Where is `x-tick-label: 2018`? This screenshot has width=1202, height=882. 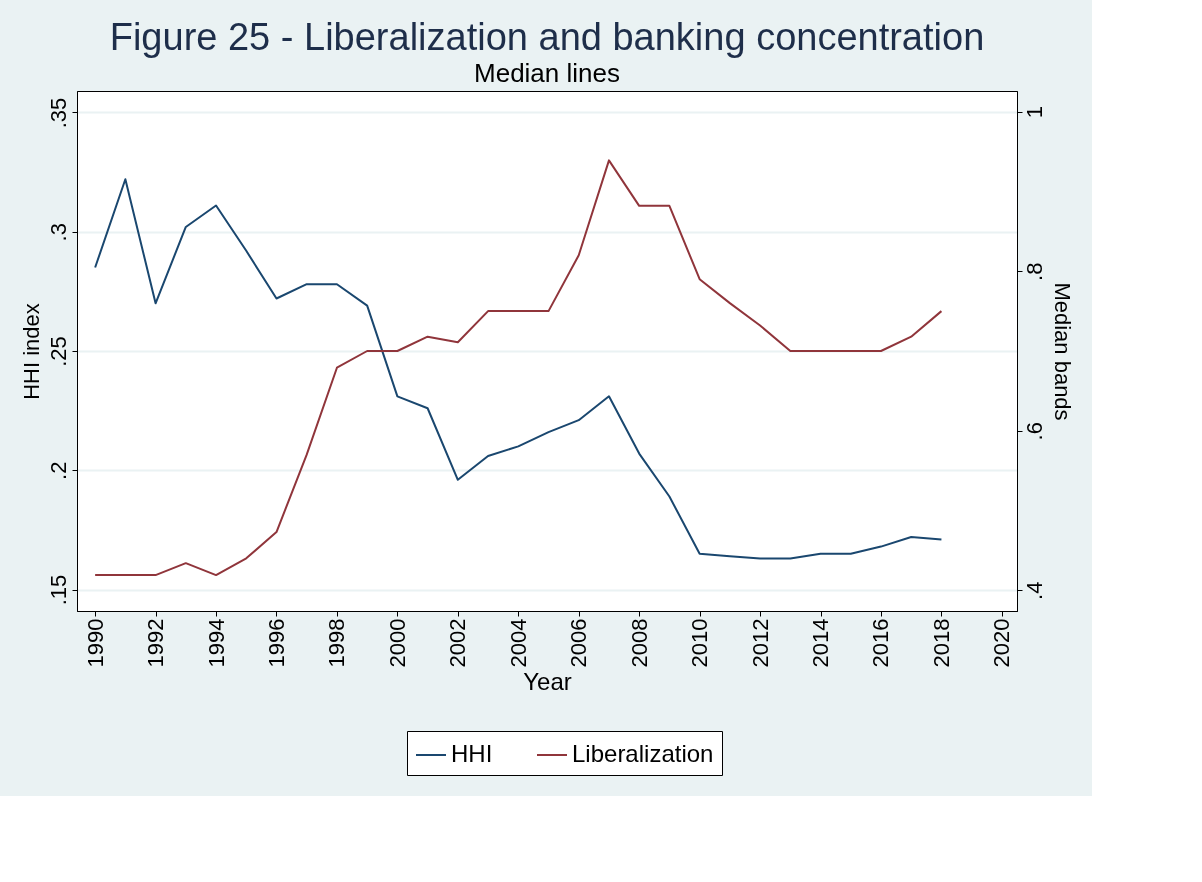
x-tick-label: 2018 is located at coordinates (941, 643).